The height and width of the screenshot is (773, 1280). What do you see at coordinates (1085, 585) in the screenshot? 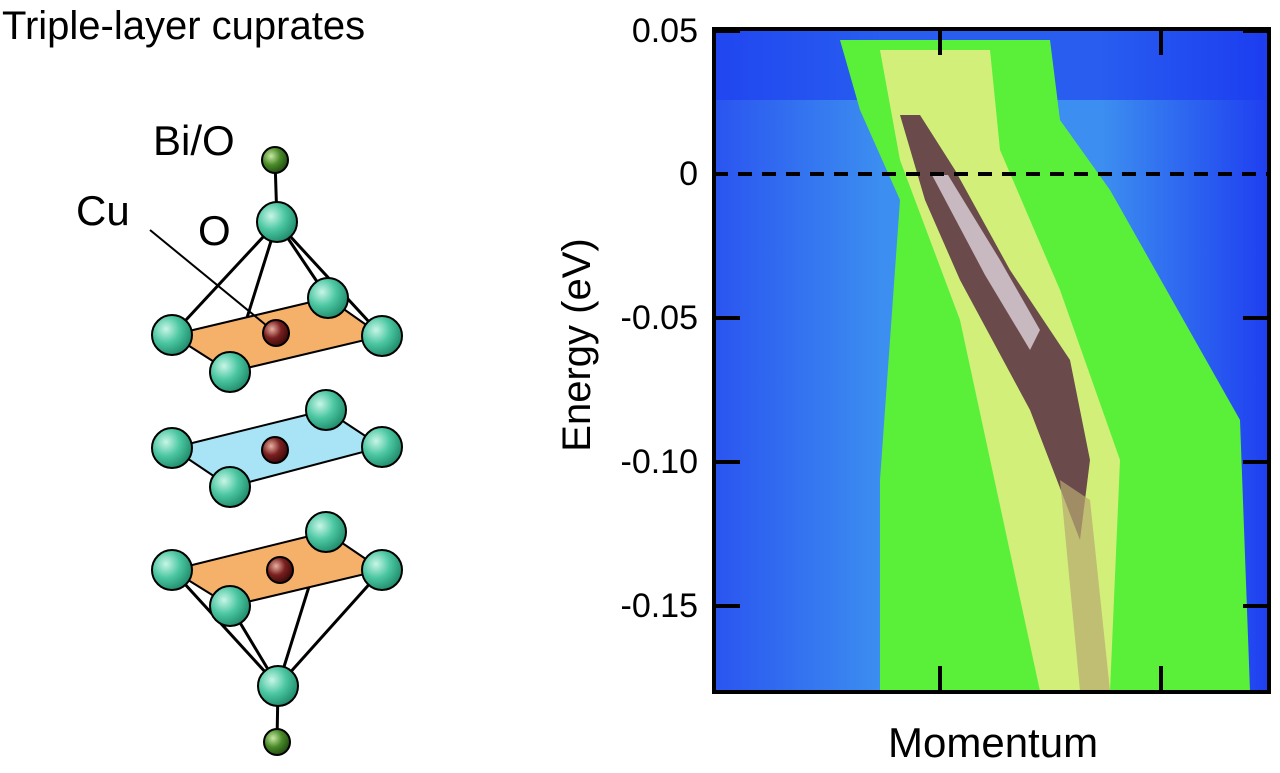
I see `band-tail` at bounding box center [1085, 585].